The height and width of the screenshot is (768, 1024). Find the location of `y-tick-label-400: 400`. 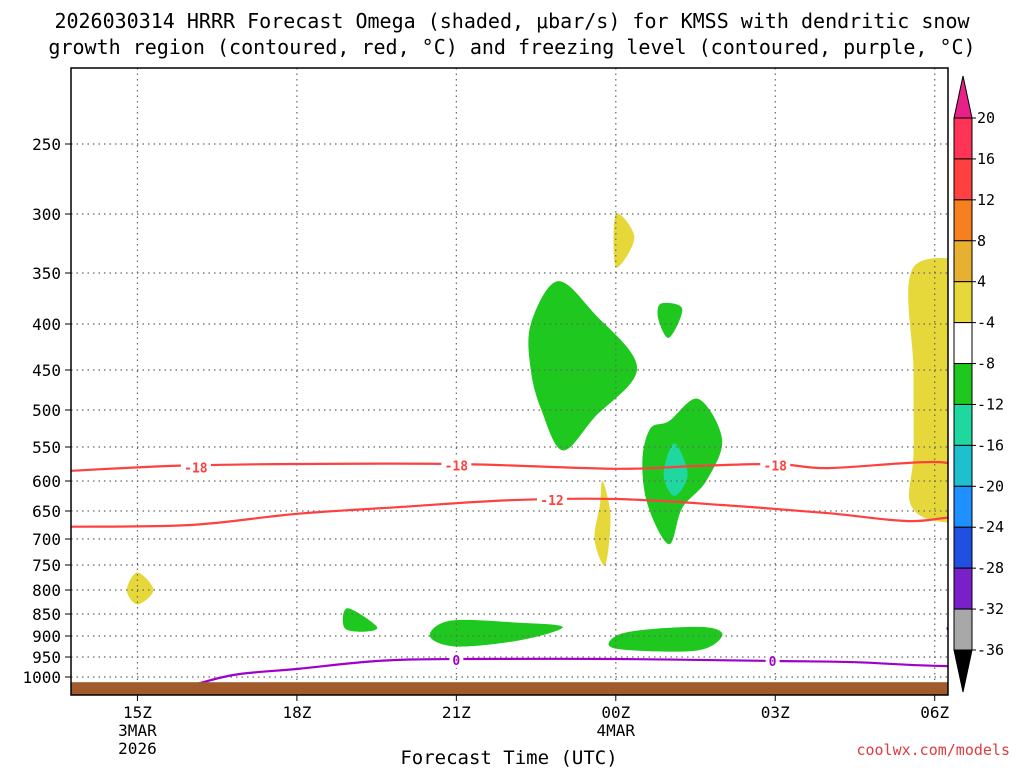

y-tick-label-400: 400 is located at coordinates (46, 324).